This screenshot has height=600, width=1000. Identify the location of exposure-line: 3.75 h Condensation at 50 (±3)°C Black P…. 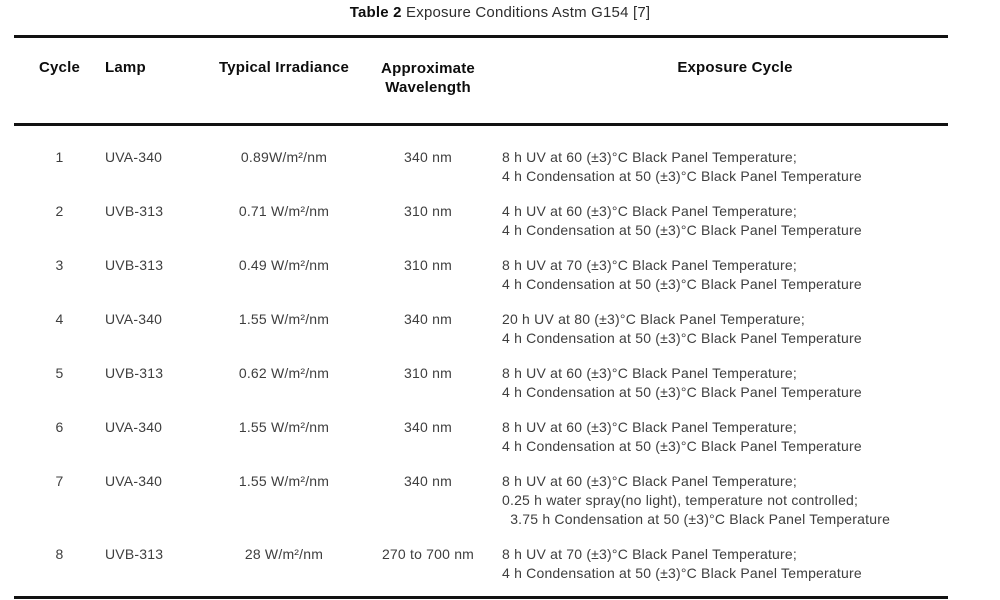
(696, 519).